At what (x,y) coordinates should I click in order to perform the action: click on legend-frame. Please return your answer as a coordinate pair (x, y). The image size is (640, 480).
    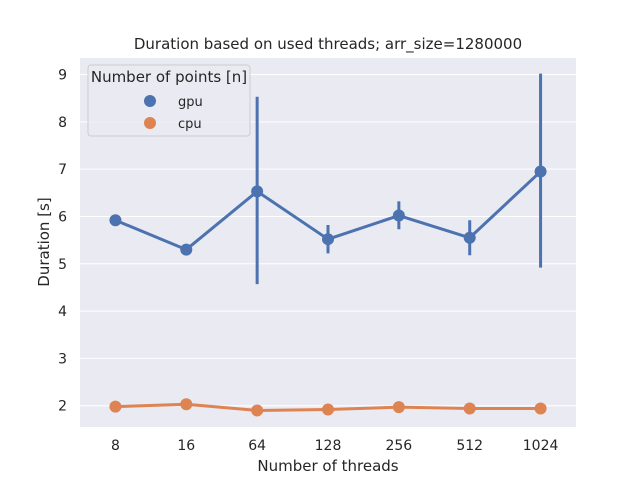
    Looking at the image, I should click on (169, 100).